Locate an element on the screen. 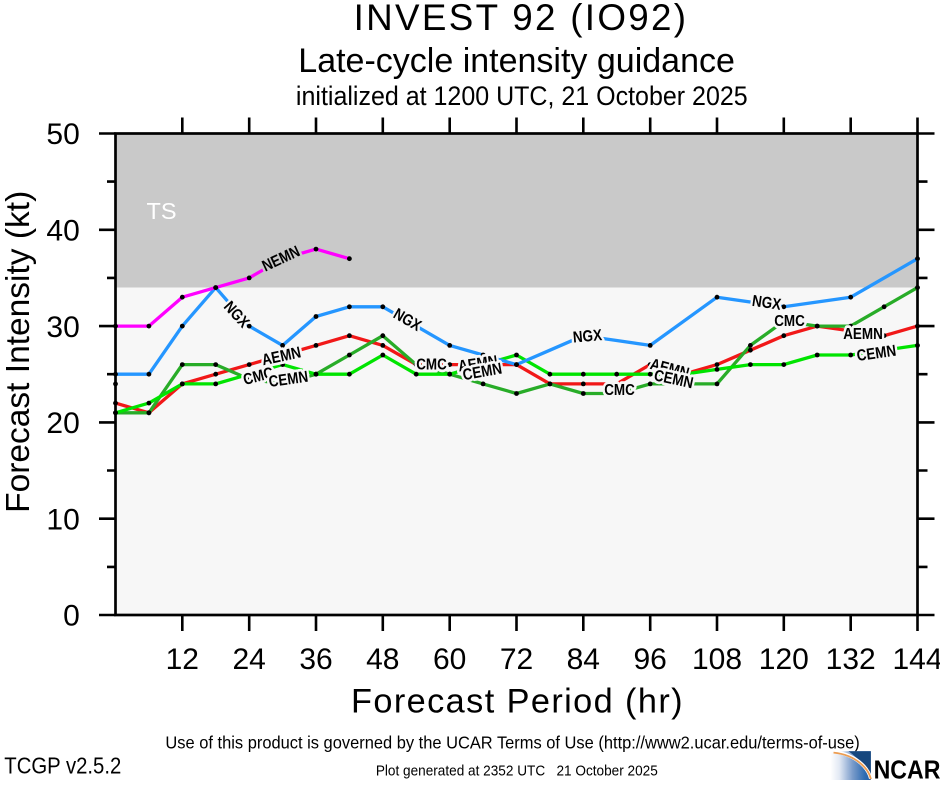 The image size is (940, 785). svg-text: 144 is located at coordinates (916, 659).